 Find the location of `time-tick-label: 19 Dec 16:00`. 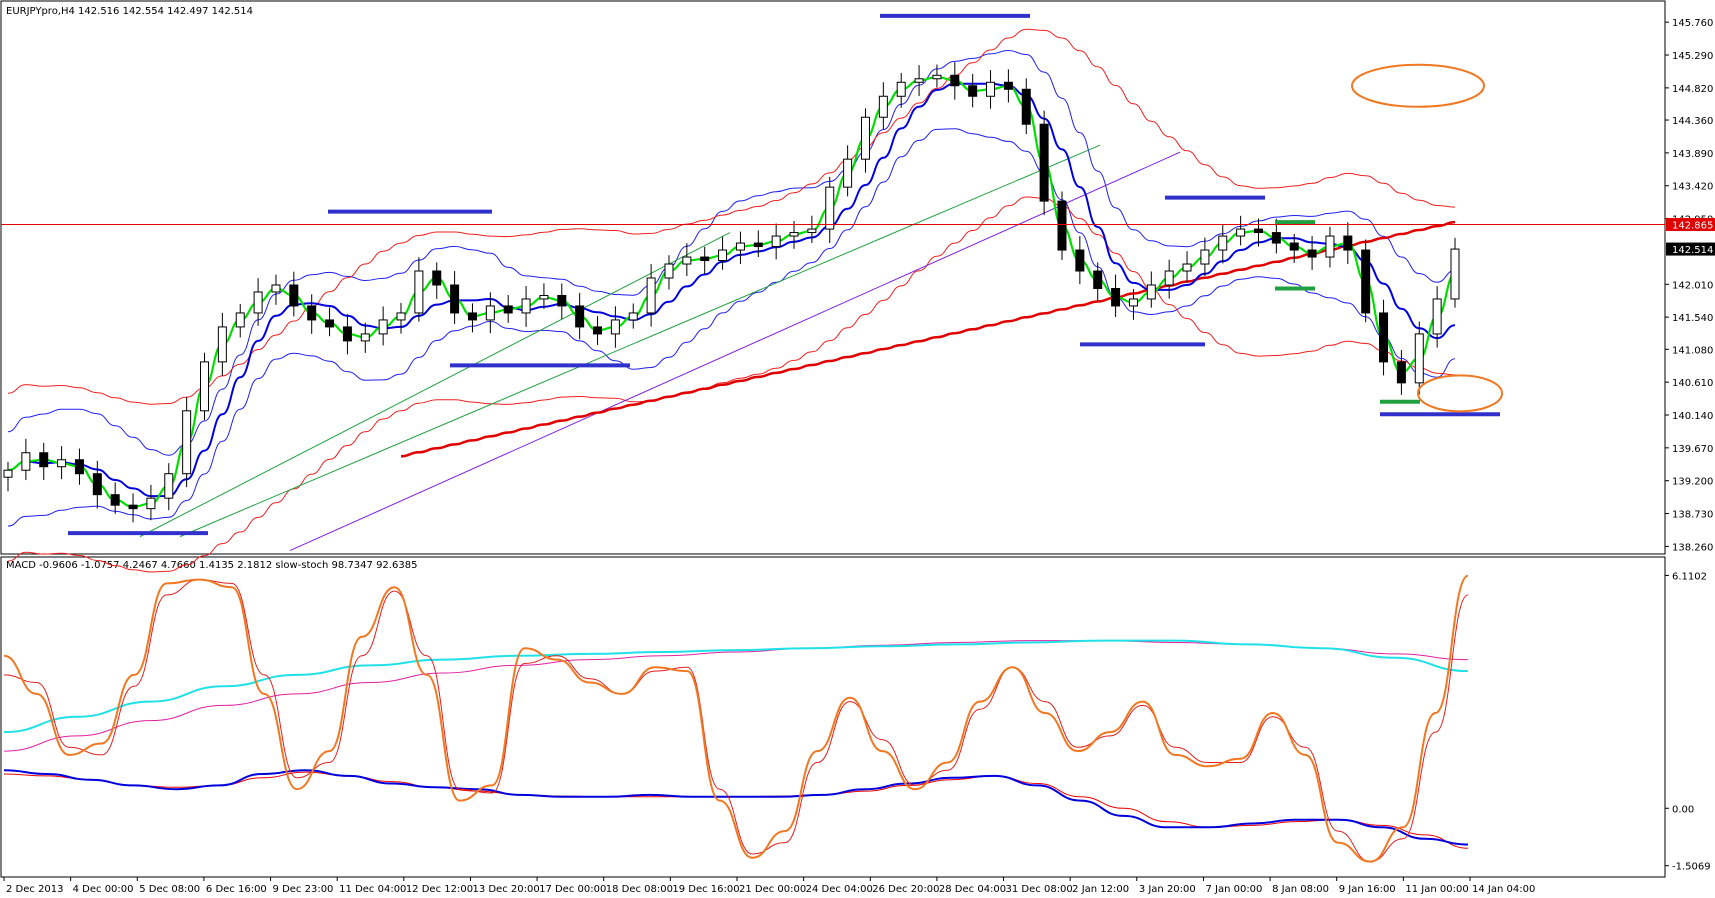

time-tick-label: 19 Dec 16:00 is located at coordinates (705, 889).